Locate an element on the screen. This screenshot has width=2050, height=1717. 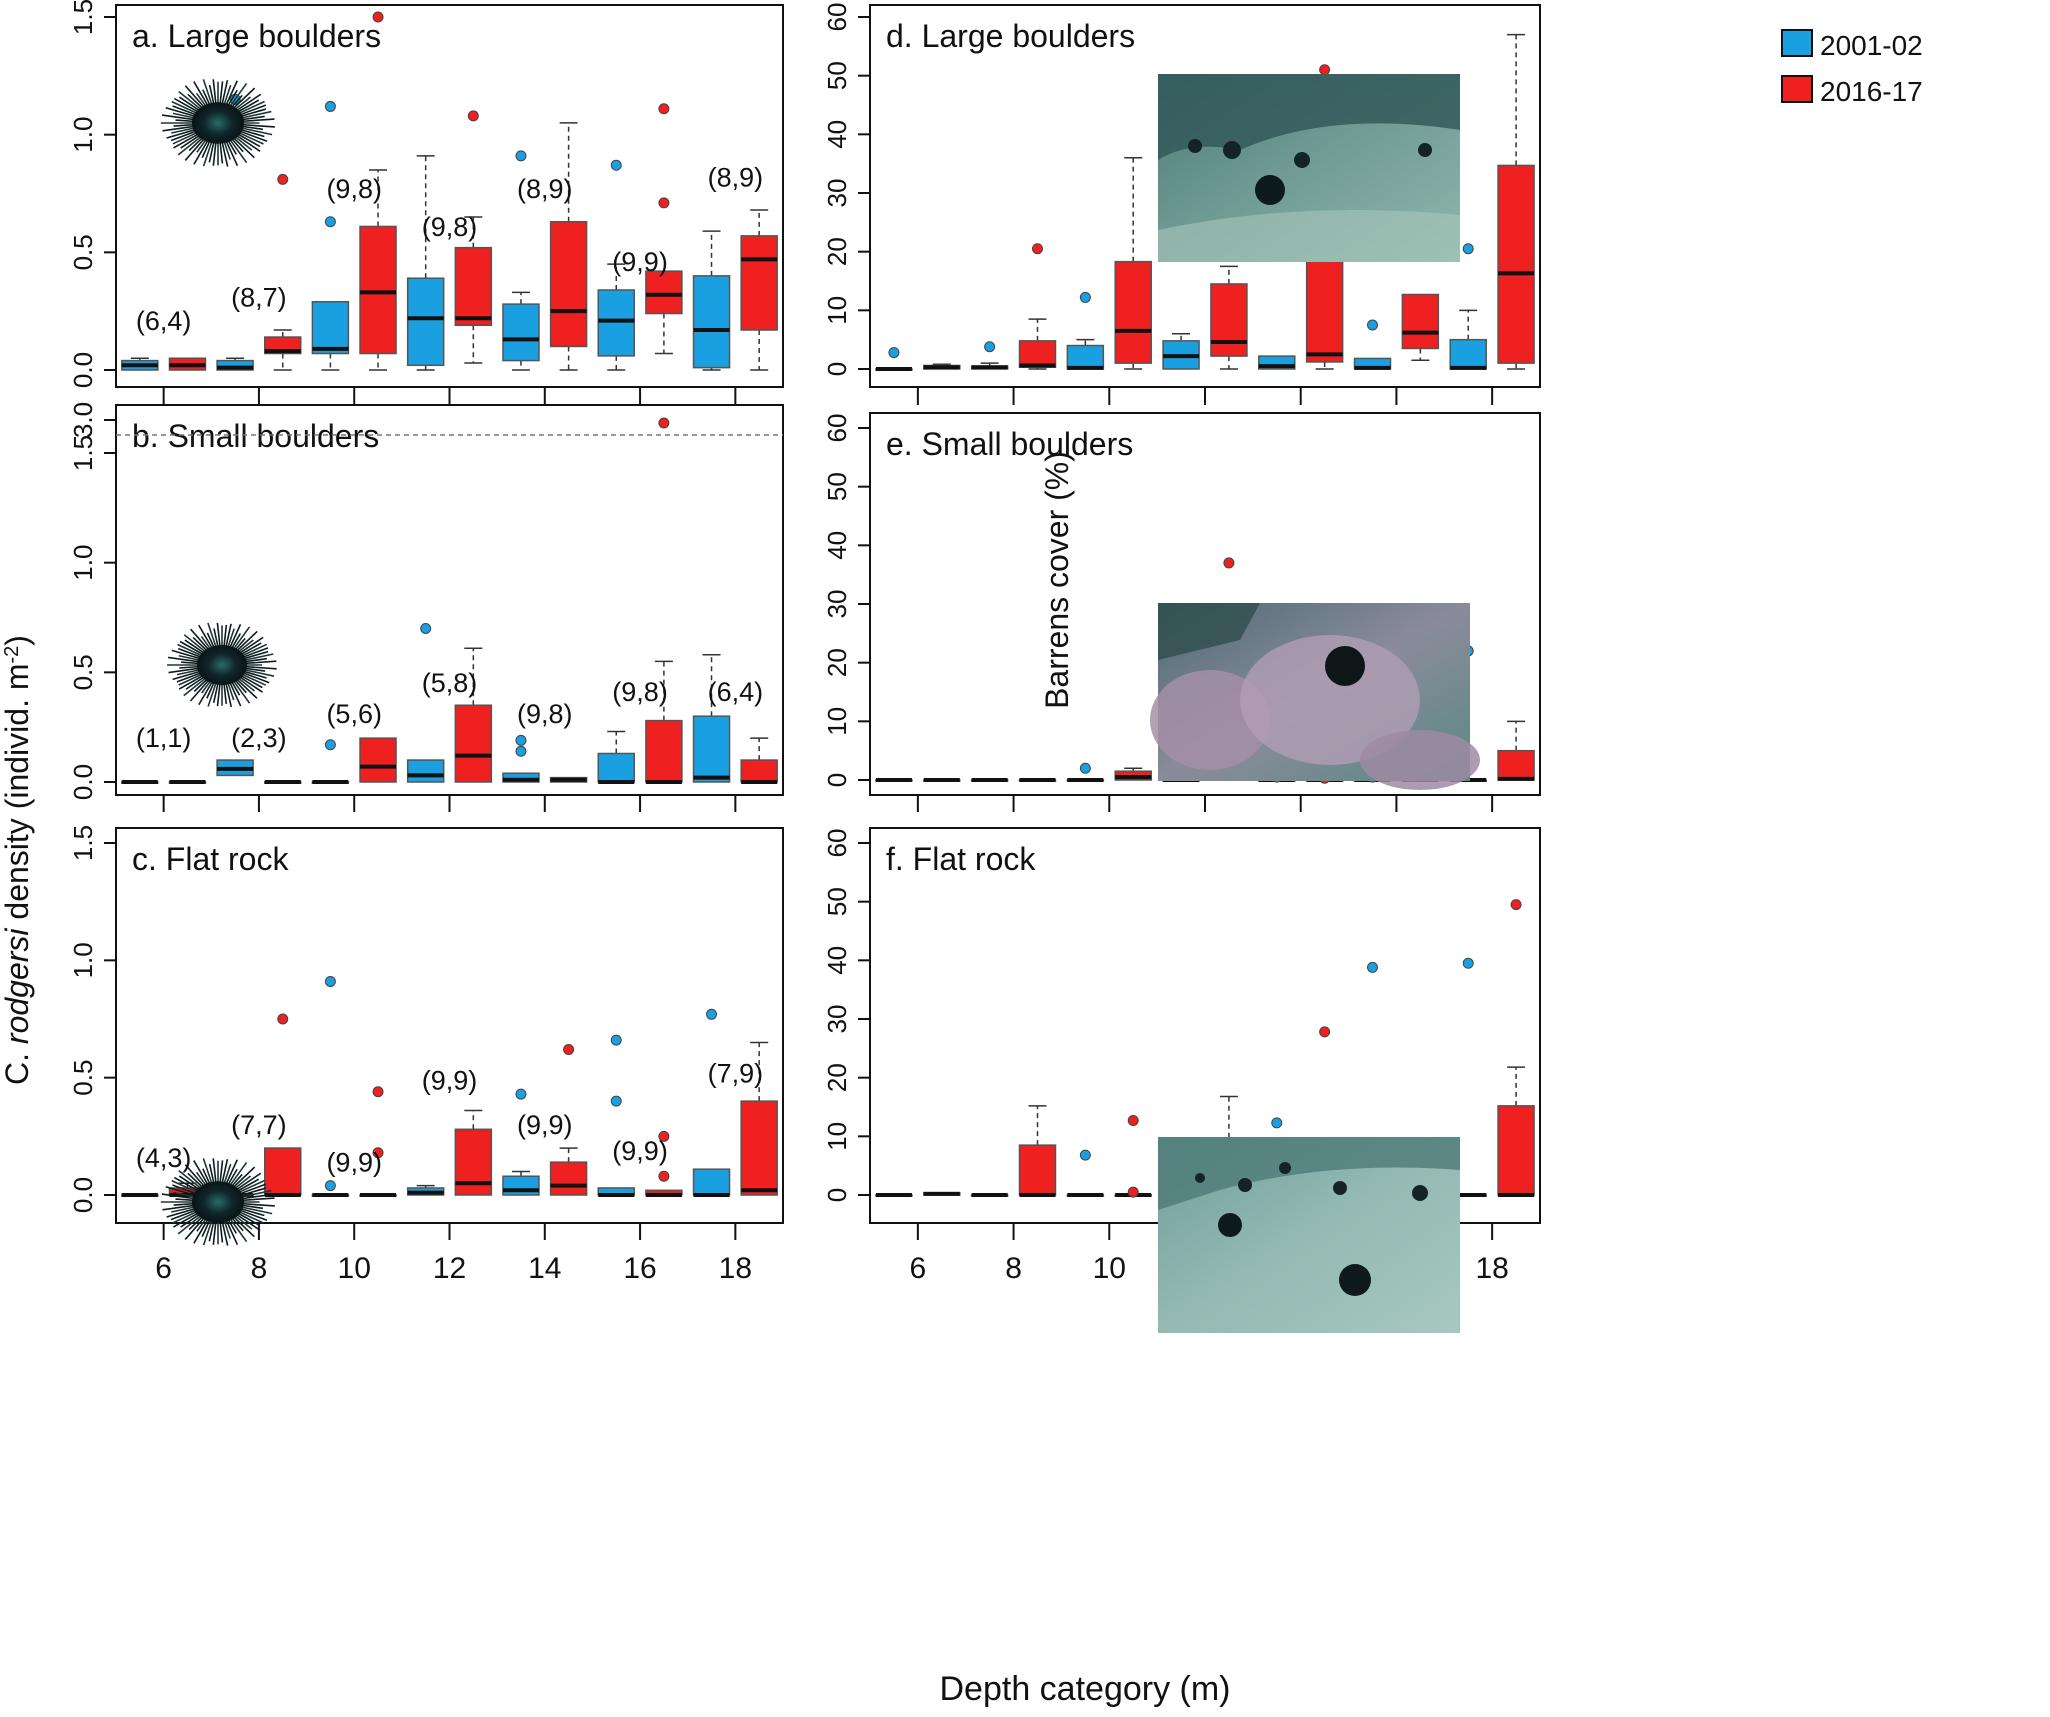
panel-c-title: c. Flat rock is located at coordinates (210, 859).